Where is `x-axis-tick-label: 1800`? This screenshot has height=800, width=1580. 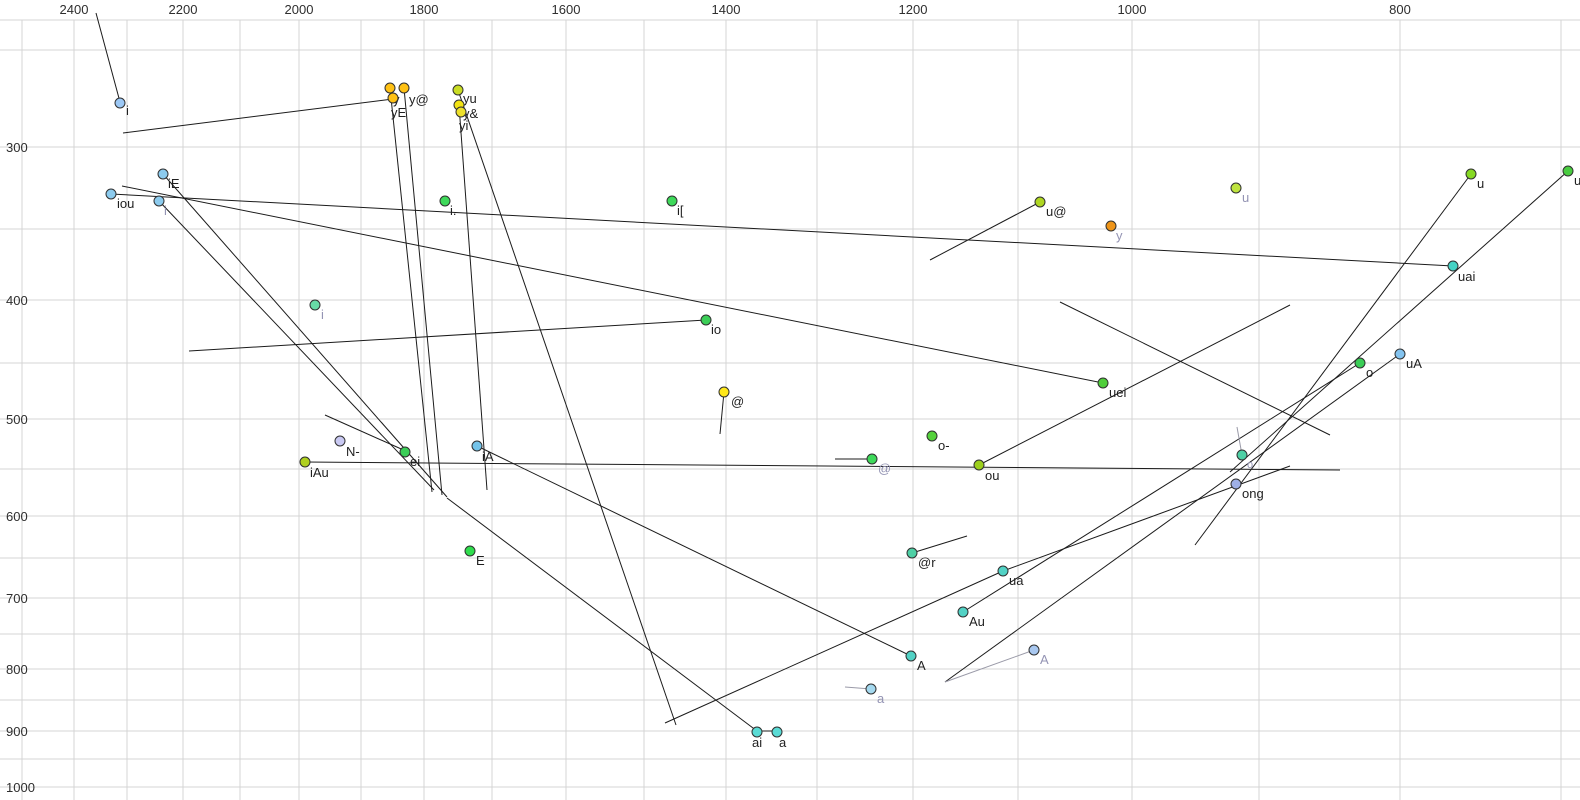
x-axis-tick-label: 1800 is located at coordinates (424, 9).